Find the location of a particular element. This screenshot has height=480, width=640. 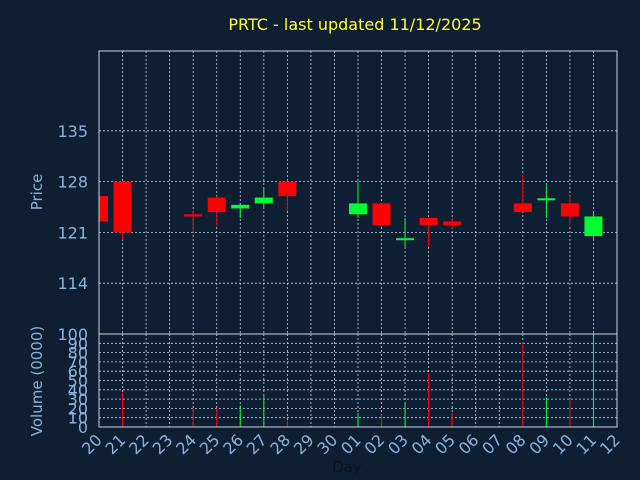

volume-tick-label: 10 is located at coordinates (78, 418).